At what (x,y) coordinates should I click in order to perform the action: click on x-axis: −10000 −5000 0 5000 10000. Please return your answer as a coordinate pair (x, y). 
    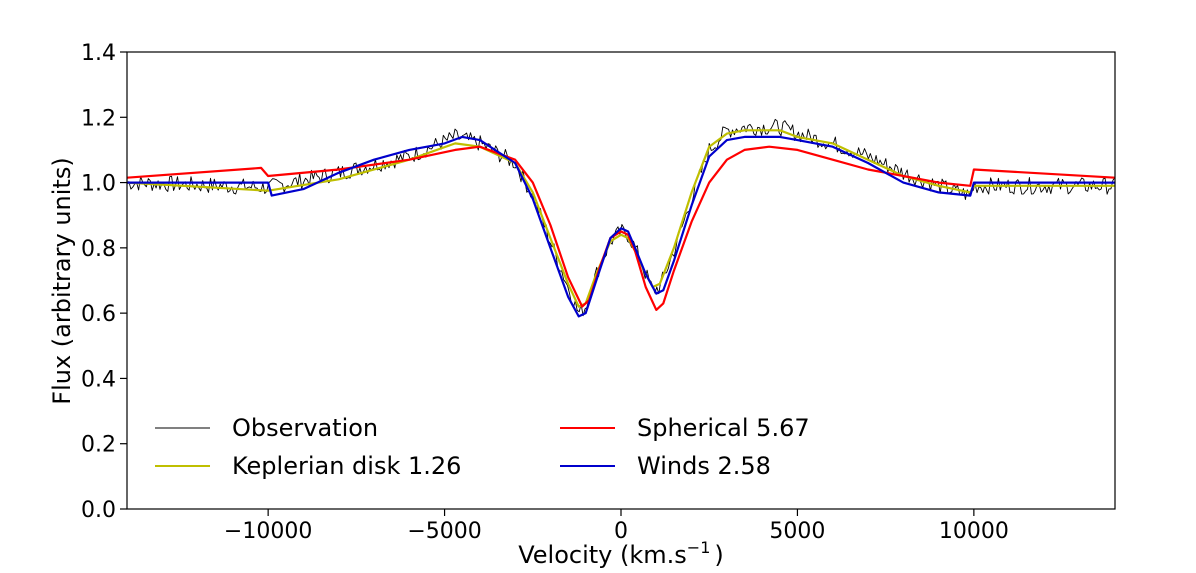
    Looking at the image, I should click on (616, 526).